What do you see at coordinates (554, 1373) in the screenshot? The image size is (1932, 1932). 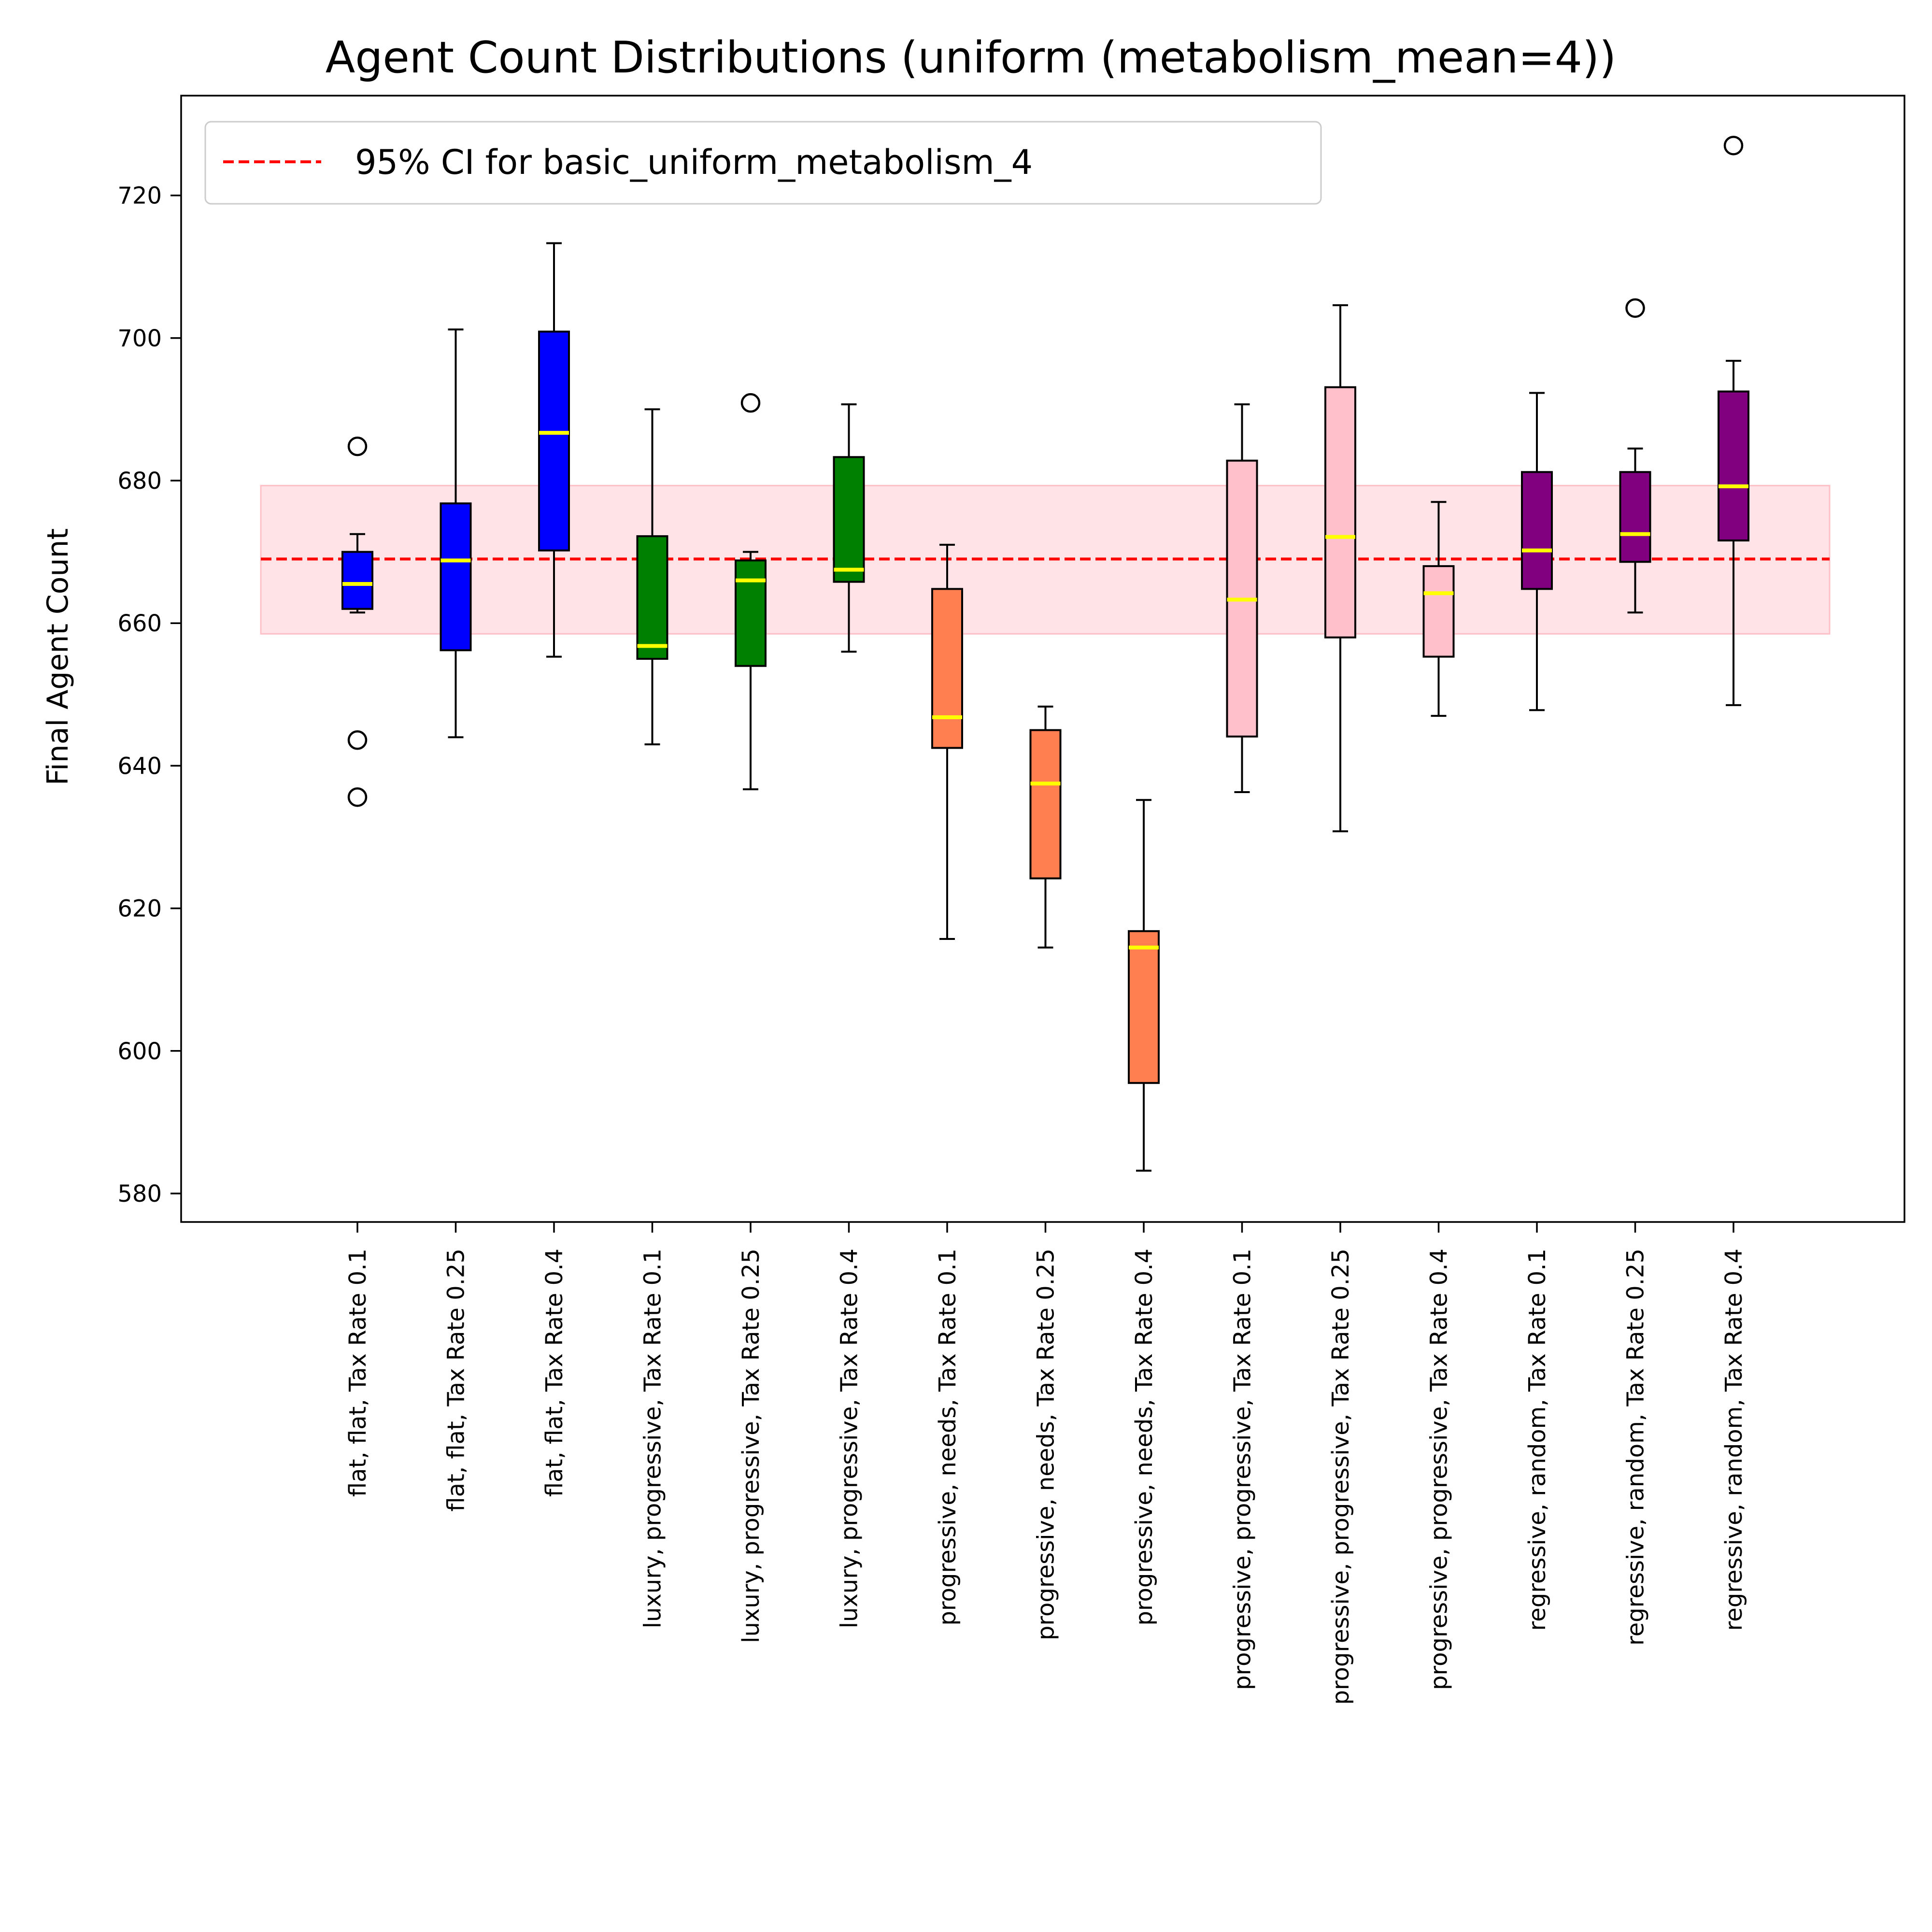 I see `x-tick-label: flat, flat, Tax Rate 0.4` at bounding box center [554, 1373].